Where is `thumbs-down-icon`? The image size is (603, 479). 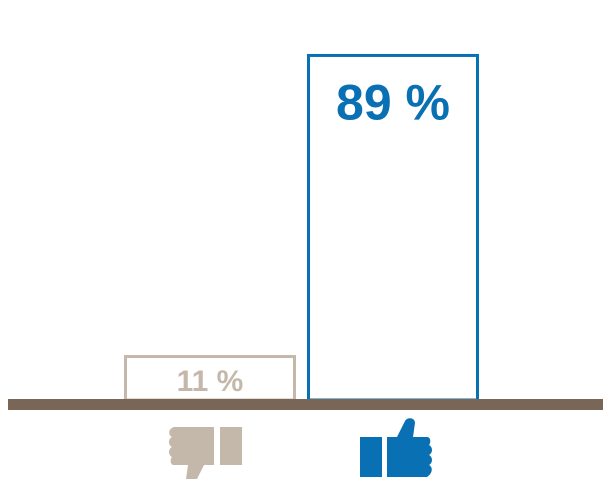 thumbs-down-icon is located at coordinates (205, 453).